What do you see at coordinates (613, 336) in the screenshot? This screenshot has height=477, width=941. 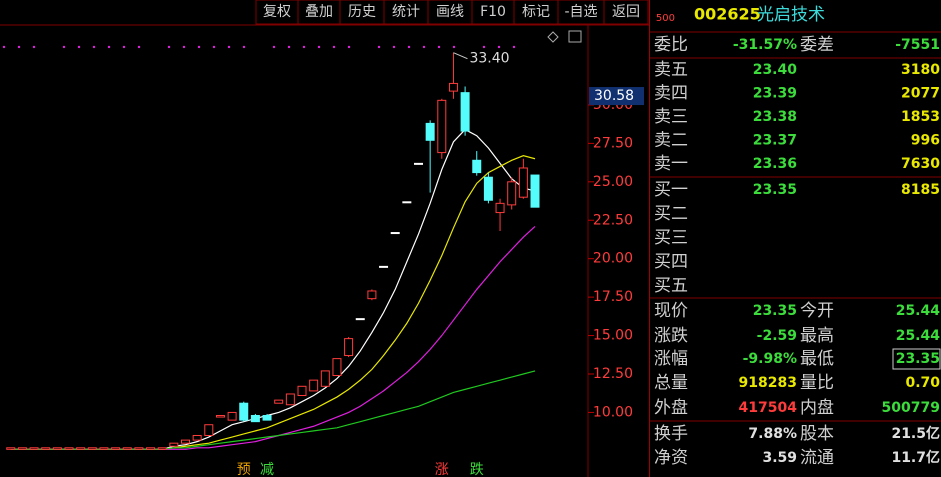 I see `y-tick-label: 15.00` at bounding box center [613, 336].